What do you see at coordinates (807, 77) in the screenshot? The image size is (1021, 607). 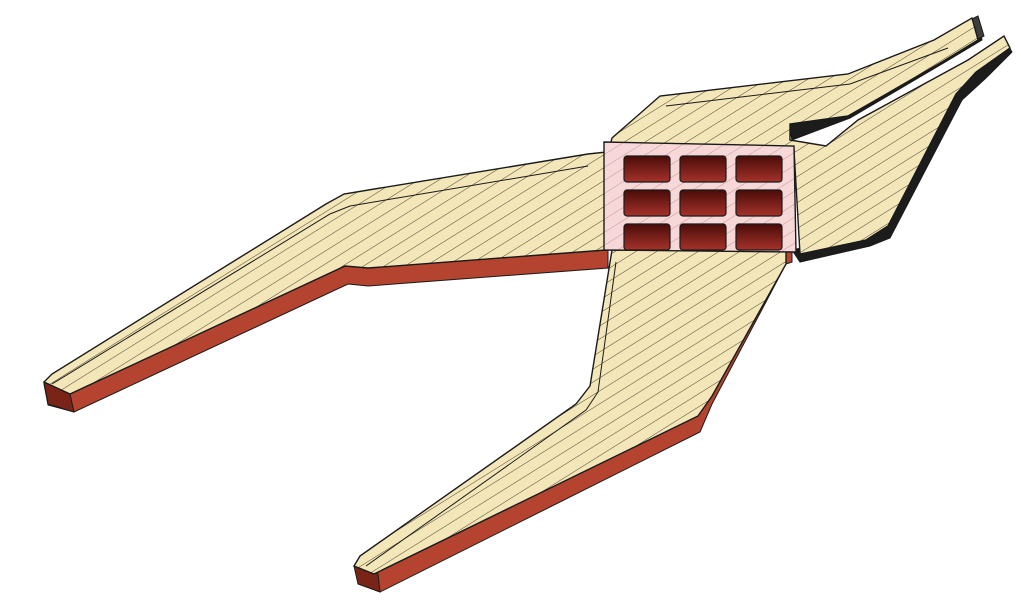 I see `jaw-edge` at bounding box center [807, 77].